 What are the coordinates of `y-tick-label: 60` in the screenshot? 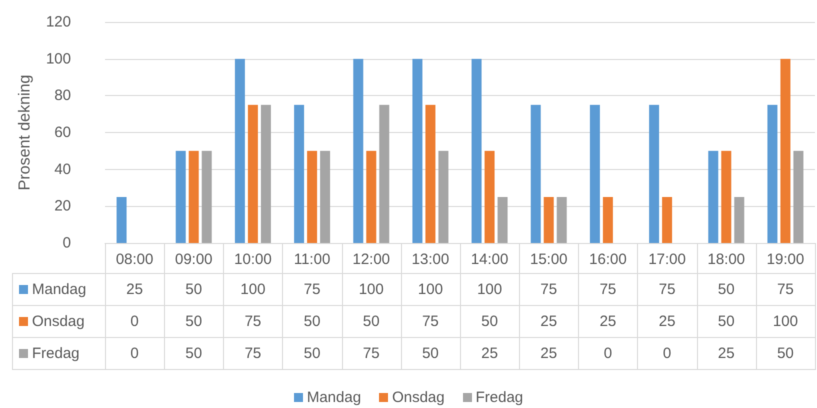 It's located at (62, 132).